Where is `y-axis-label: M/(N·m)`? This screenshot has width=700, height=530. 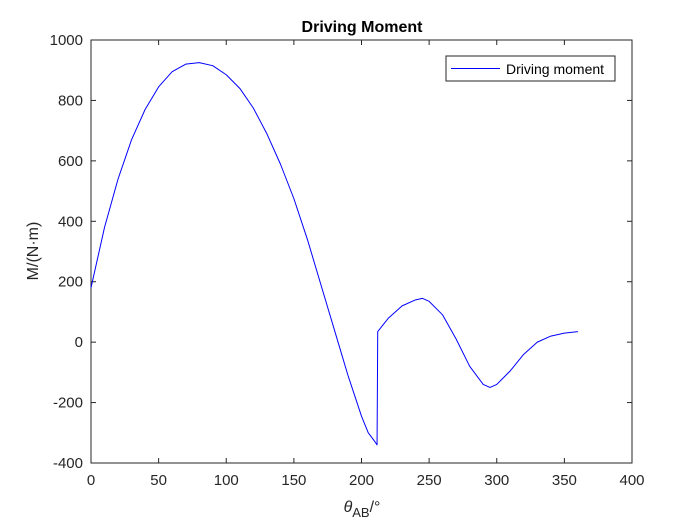 y-axis-label: M/(N·m) is located at coordinates (33, 251).